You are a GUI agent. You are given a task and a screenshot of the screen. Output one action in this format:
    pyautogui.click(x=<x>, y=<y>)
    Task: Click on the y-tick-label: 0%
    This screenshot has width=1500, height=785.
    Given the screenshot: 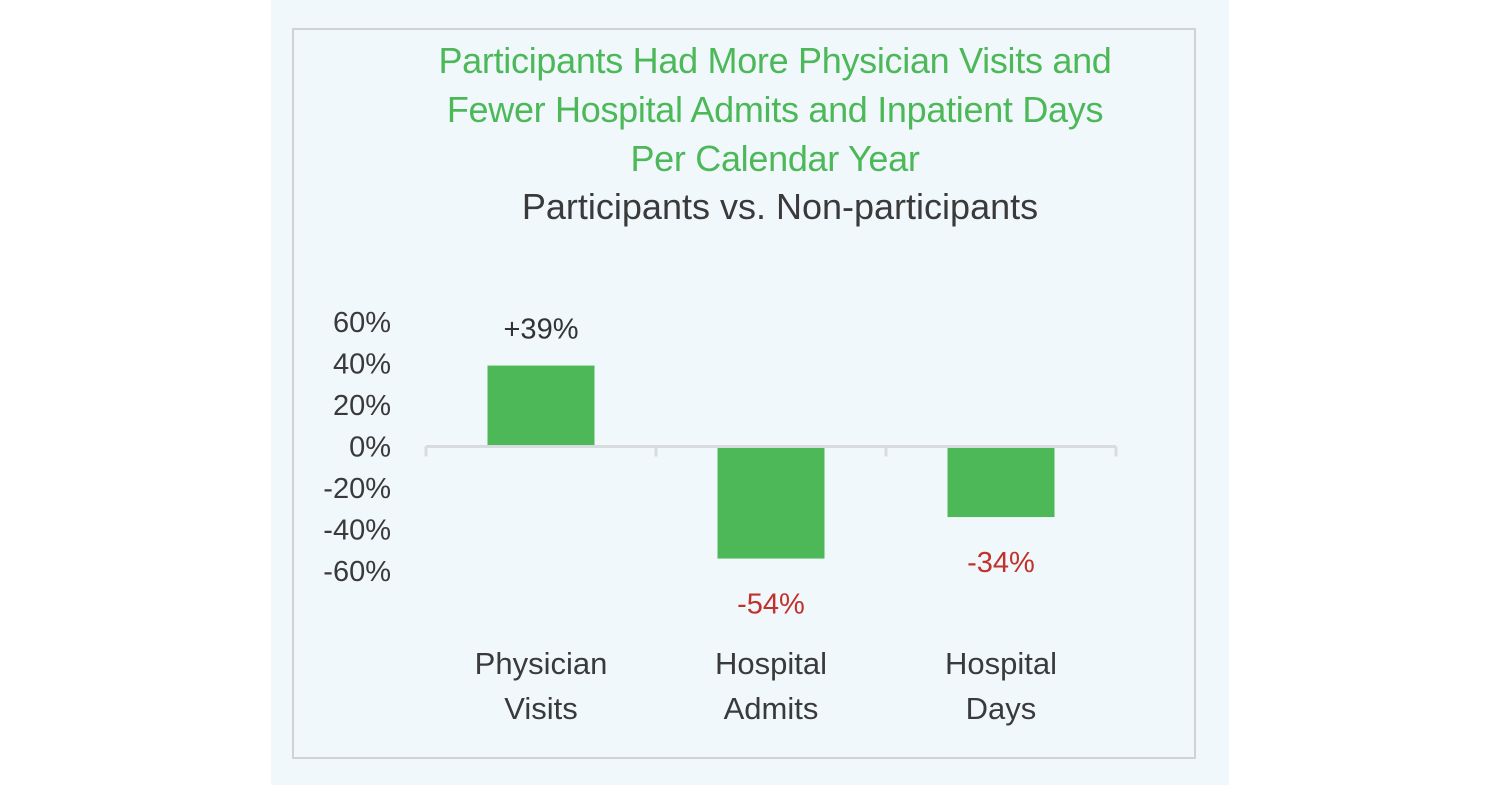 What is the action you would take?
    pyautogui.click(x=370, y=448)
    